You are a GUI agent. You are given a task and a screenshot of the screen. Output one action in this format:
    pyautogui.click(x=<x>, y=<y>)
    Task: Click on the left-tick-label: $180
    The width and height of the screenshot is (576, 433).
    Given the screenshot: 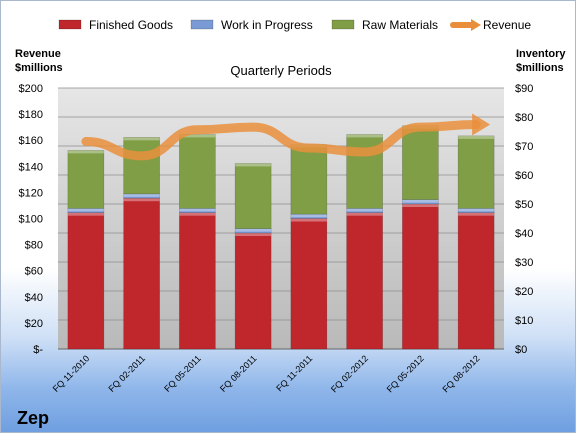 What is the action you would take?
    pyautogui.click(x=31, y=115)
    